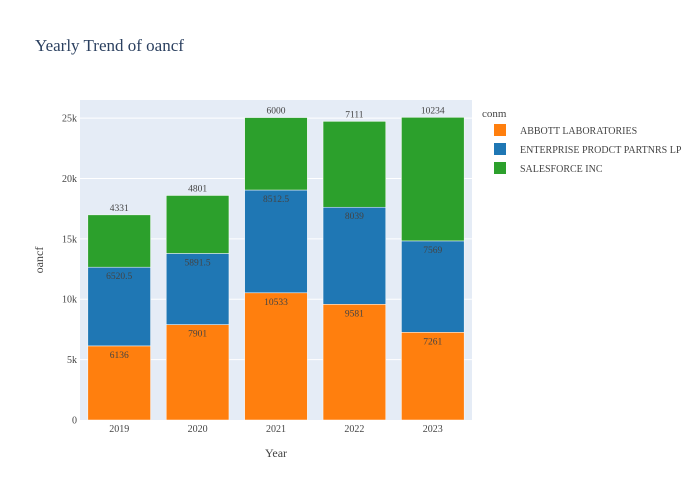  Describe the element at coordinates (74, 421) in the screenshot. I see `y-tick-label: 0` at that location.